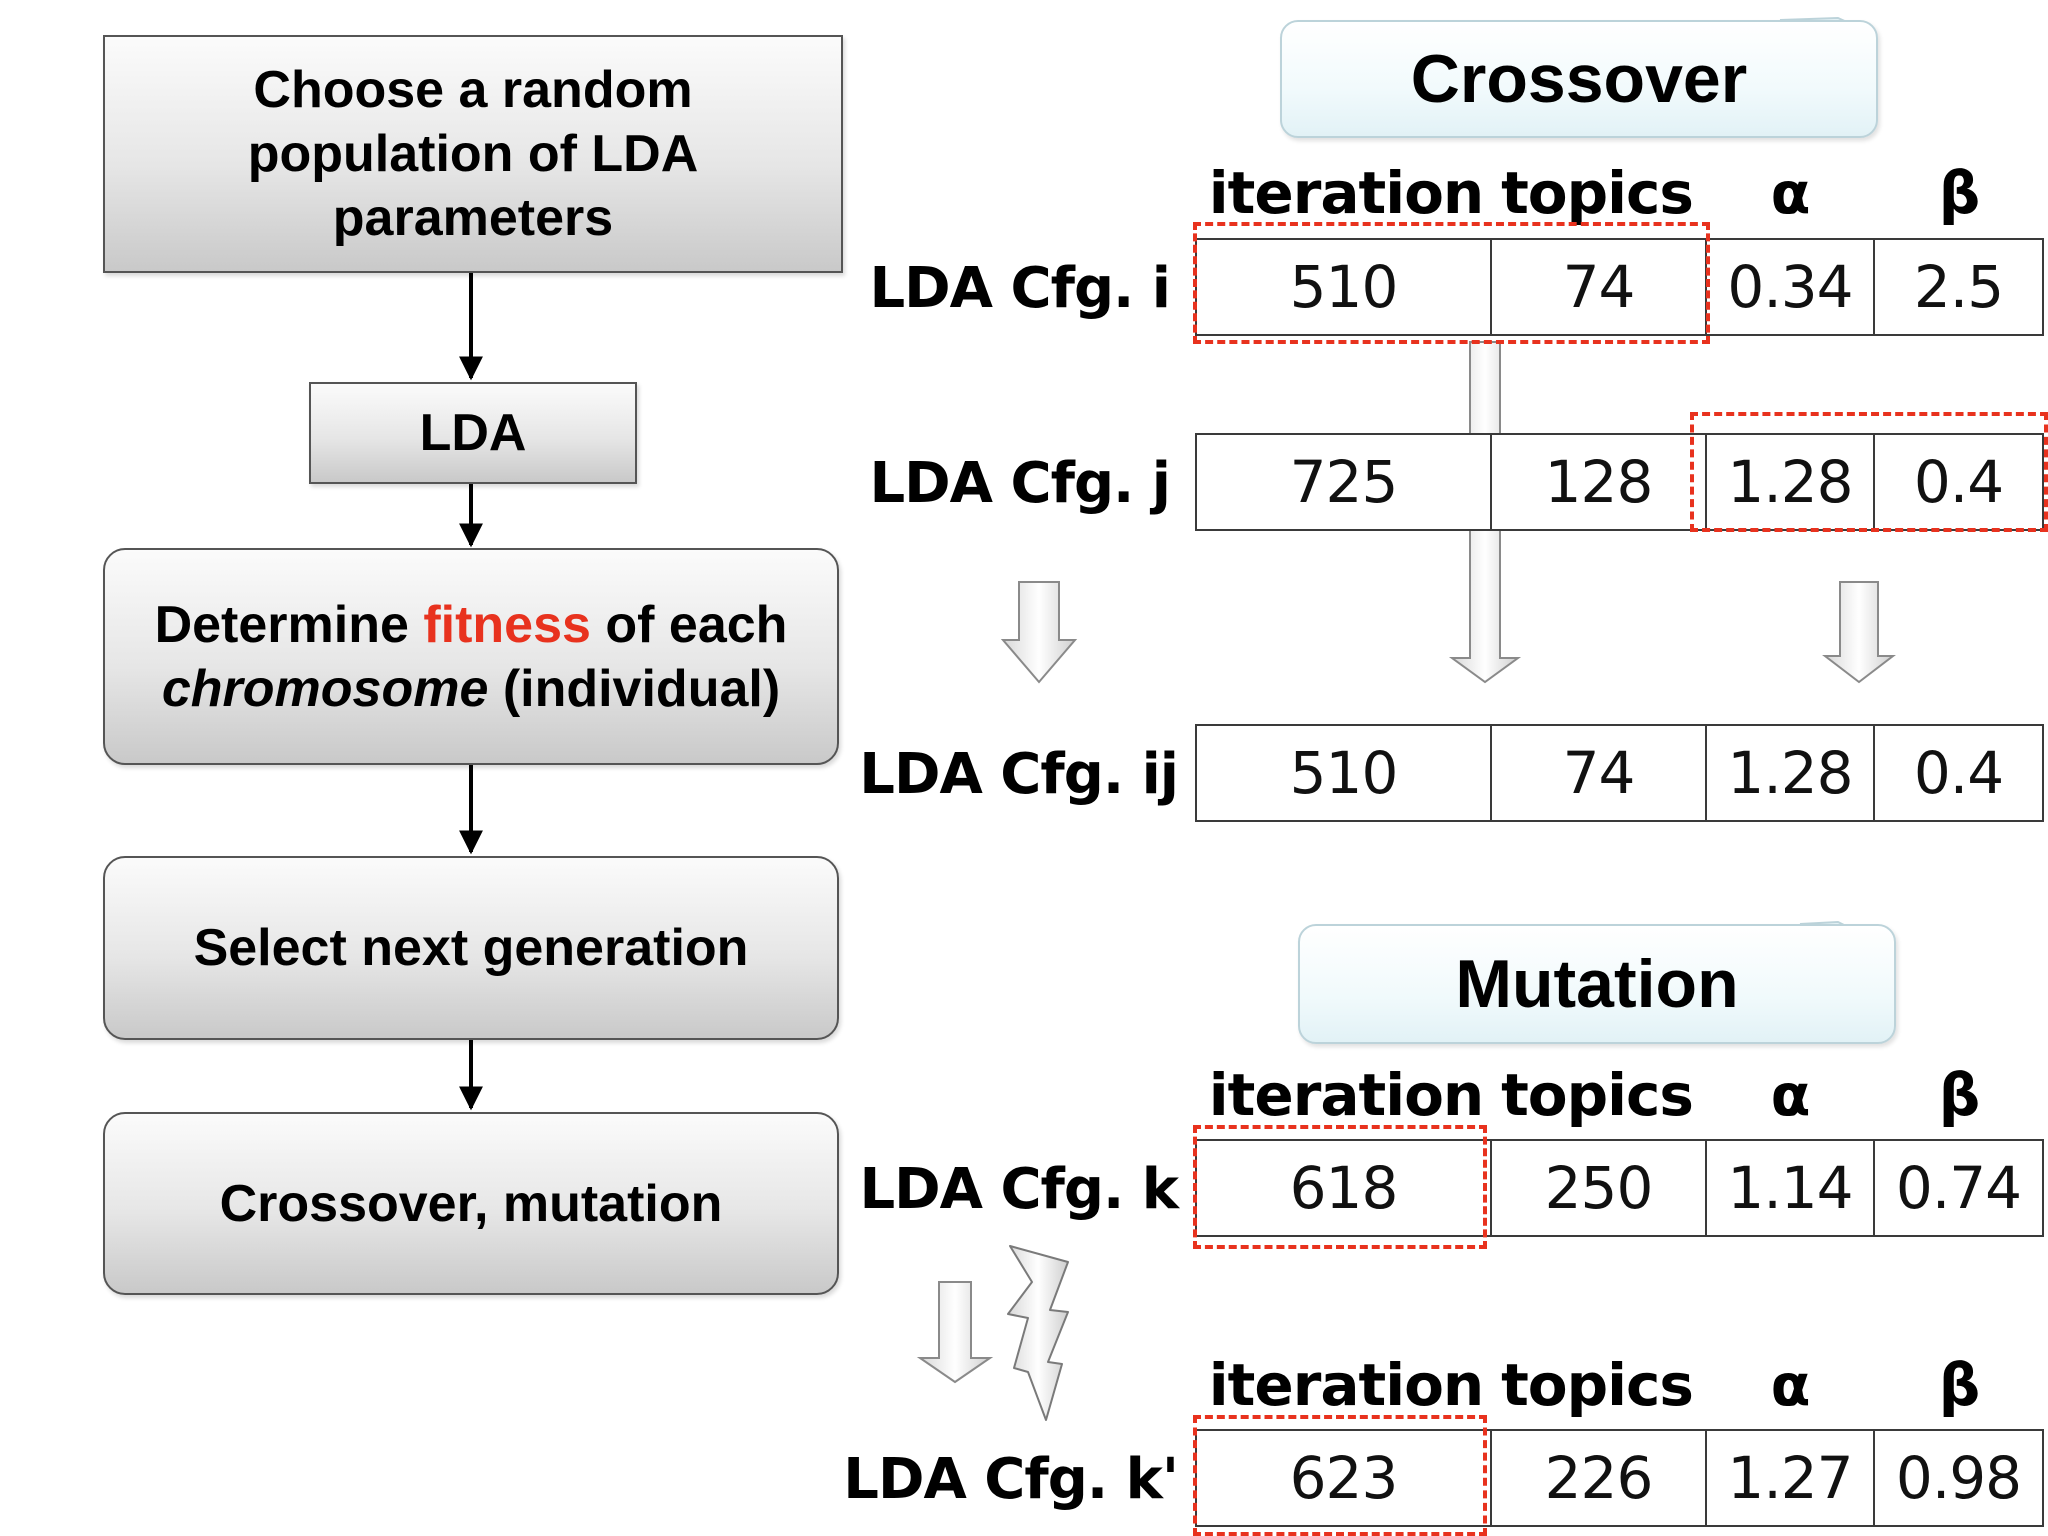 Image resolution: width=2048 pixels, height=1536 pixels. What do you see at coordinates (1958, 773) in the screenshot?
I see `cell-ij-beta: 0.4` at bounding box center [1958, 773].